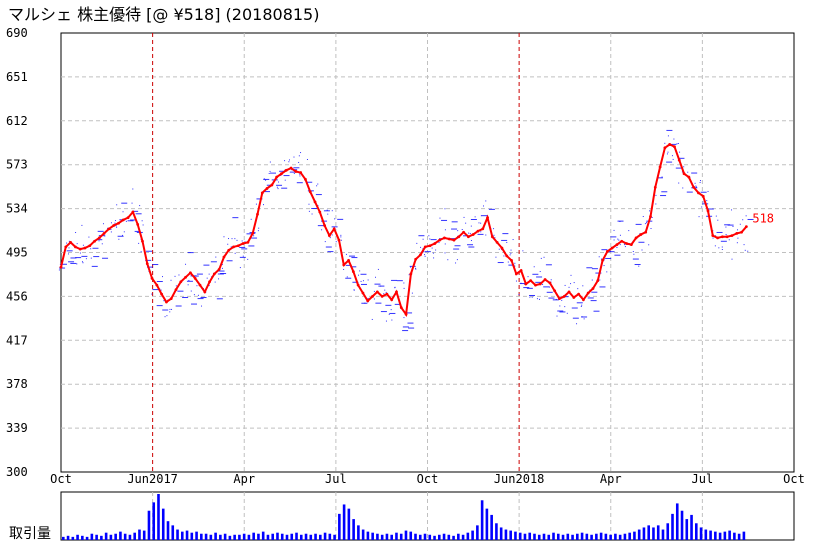  Describe the element at coordinates (17, 77) in the screenshot. I see `y-tick-label: 651` at that location.